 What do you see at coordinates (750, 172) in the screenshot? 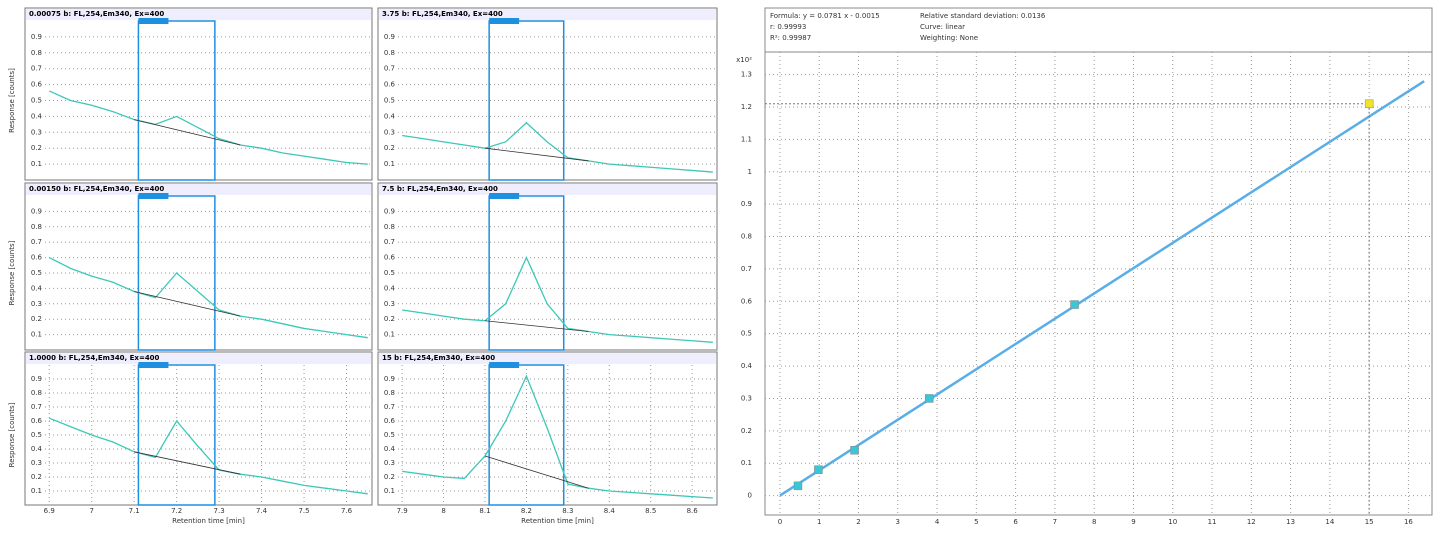
I see `y-tick-label: 1` at bounding box center [750, 172].